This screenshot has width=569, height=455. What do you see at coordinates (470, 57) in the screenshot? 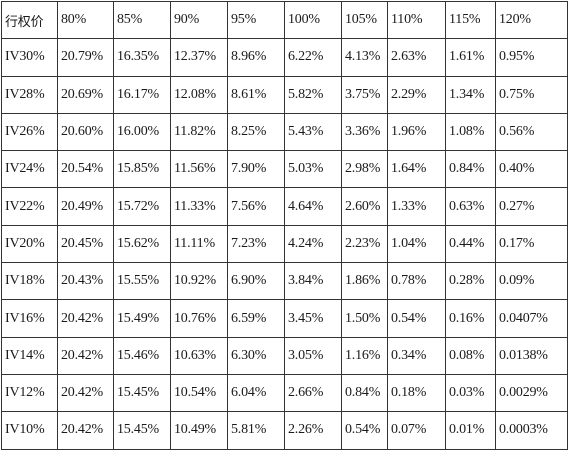
I see `table-cell: 1.61%` at bounding box center [470, 57].